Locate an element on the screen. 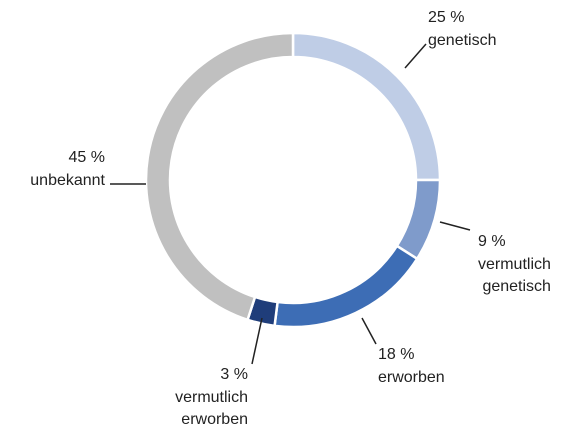 Image resolution: width=577 pixels, height=430 pixels. category-label: genetisch is located at coordinates (462, 40).